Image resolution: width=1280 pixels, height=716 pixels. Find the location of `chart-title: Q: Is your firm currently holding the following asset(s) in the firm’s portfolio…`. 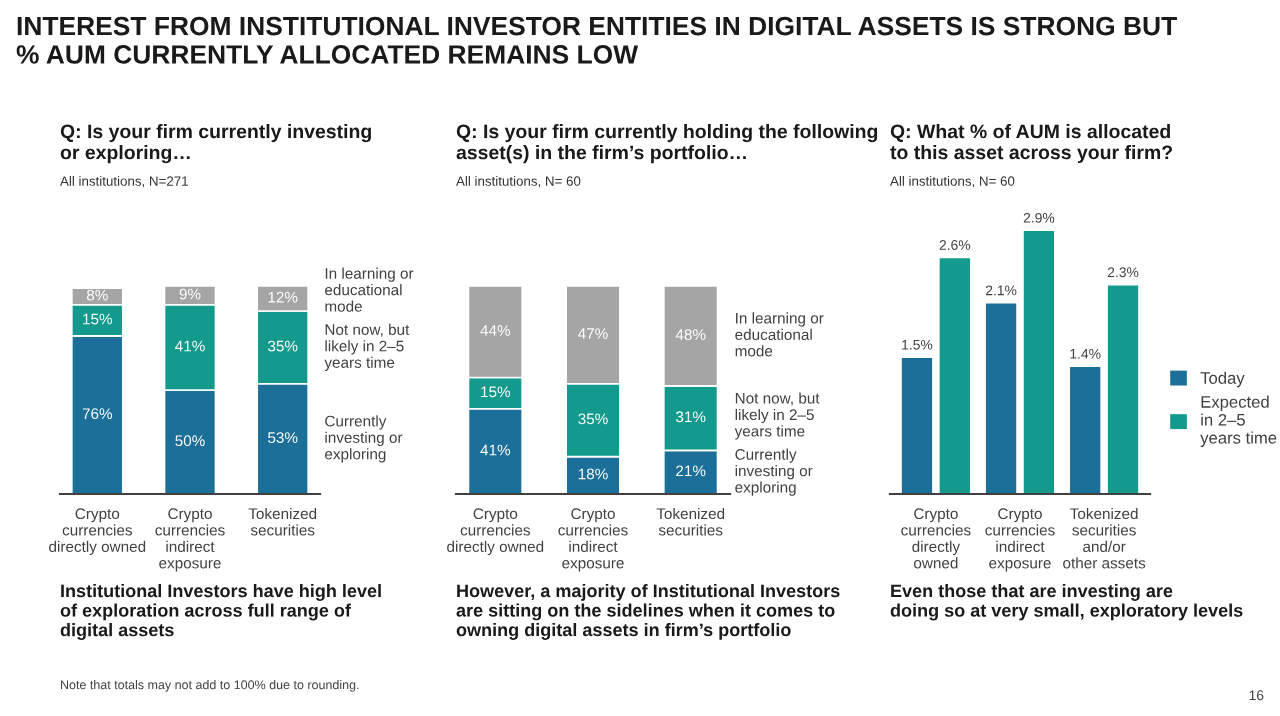

chart-title: Q: Is your firm currently holding the following asset(s) in the firm’s portfolio… is located at coordinates (667, 144).